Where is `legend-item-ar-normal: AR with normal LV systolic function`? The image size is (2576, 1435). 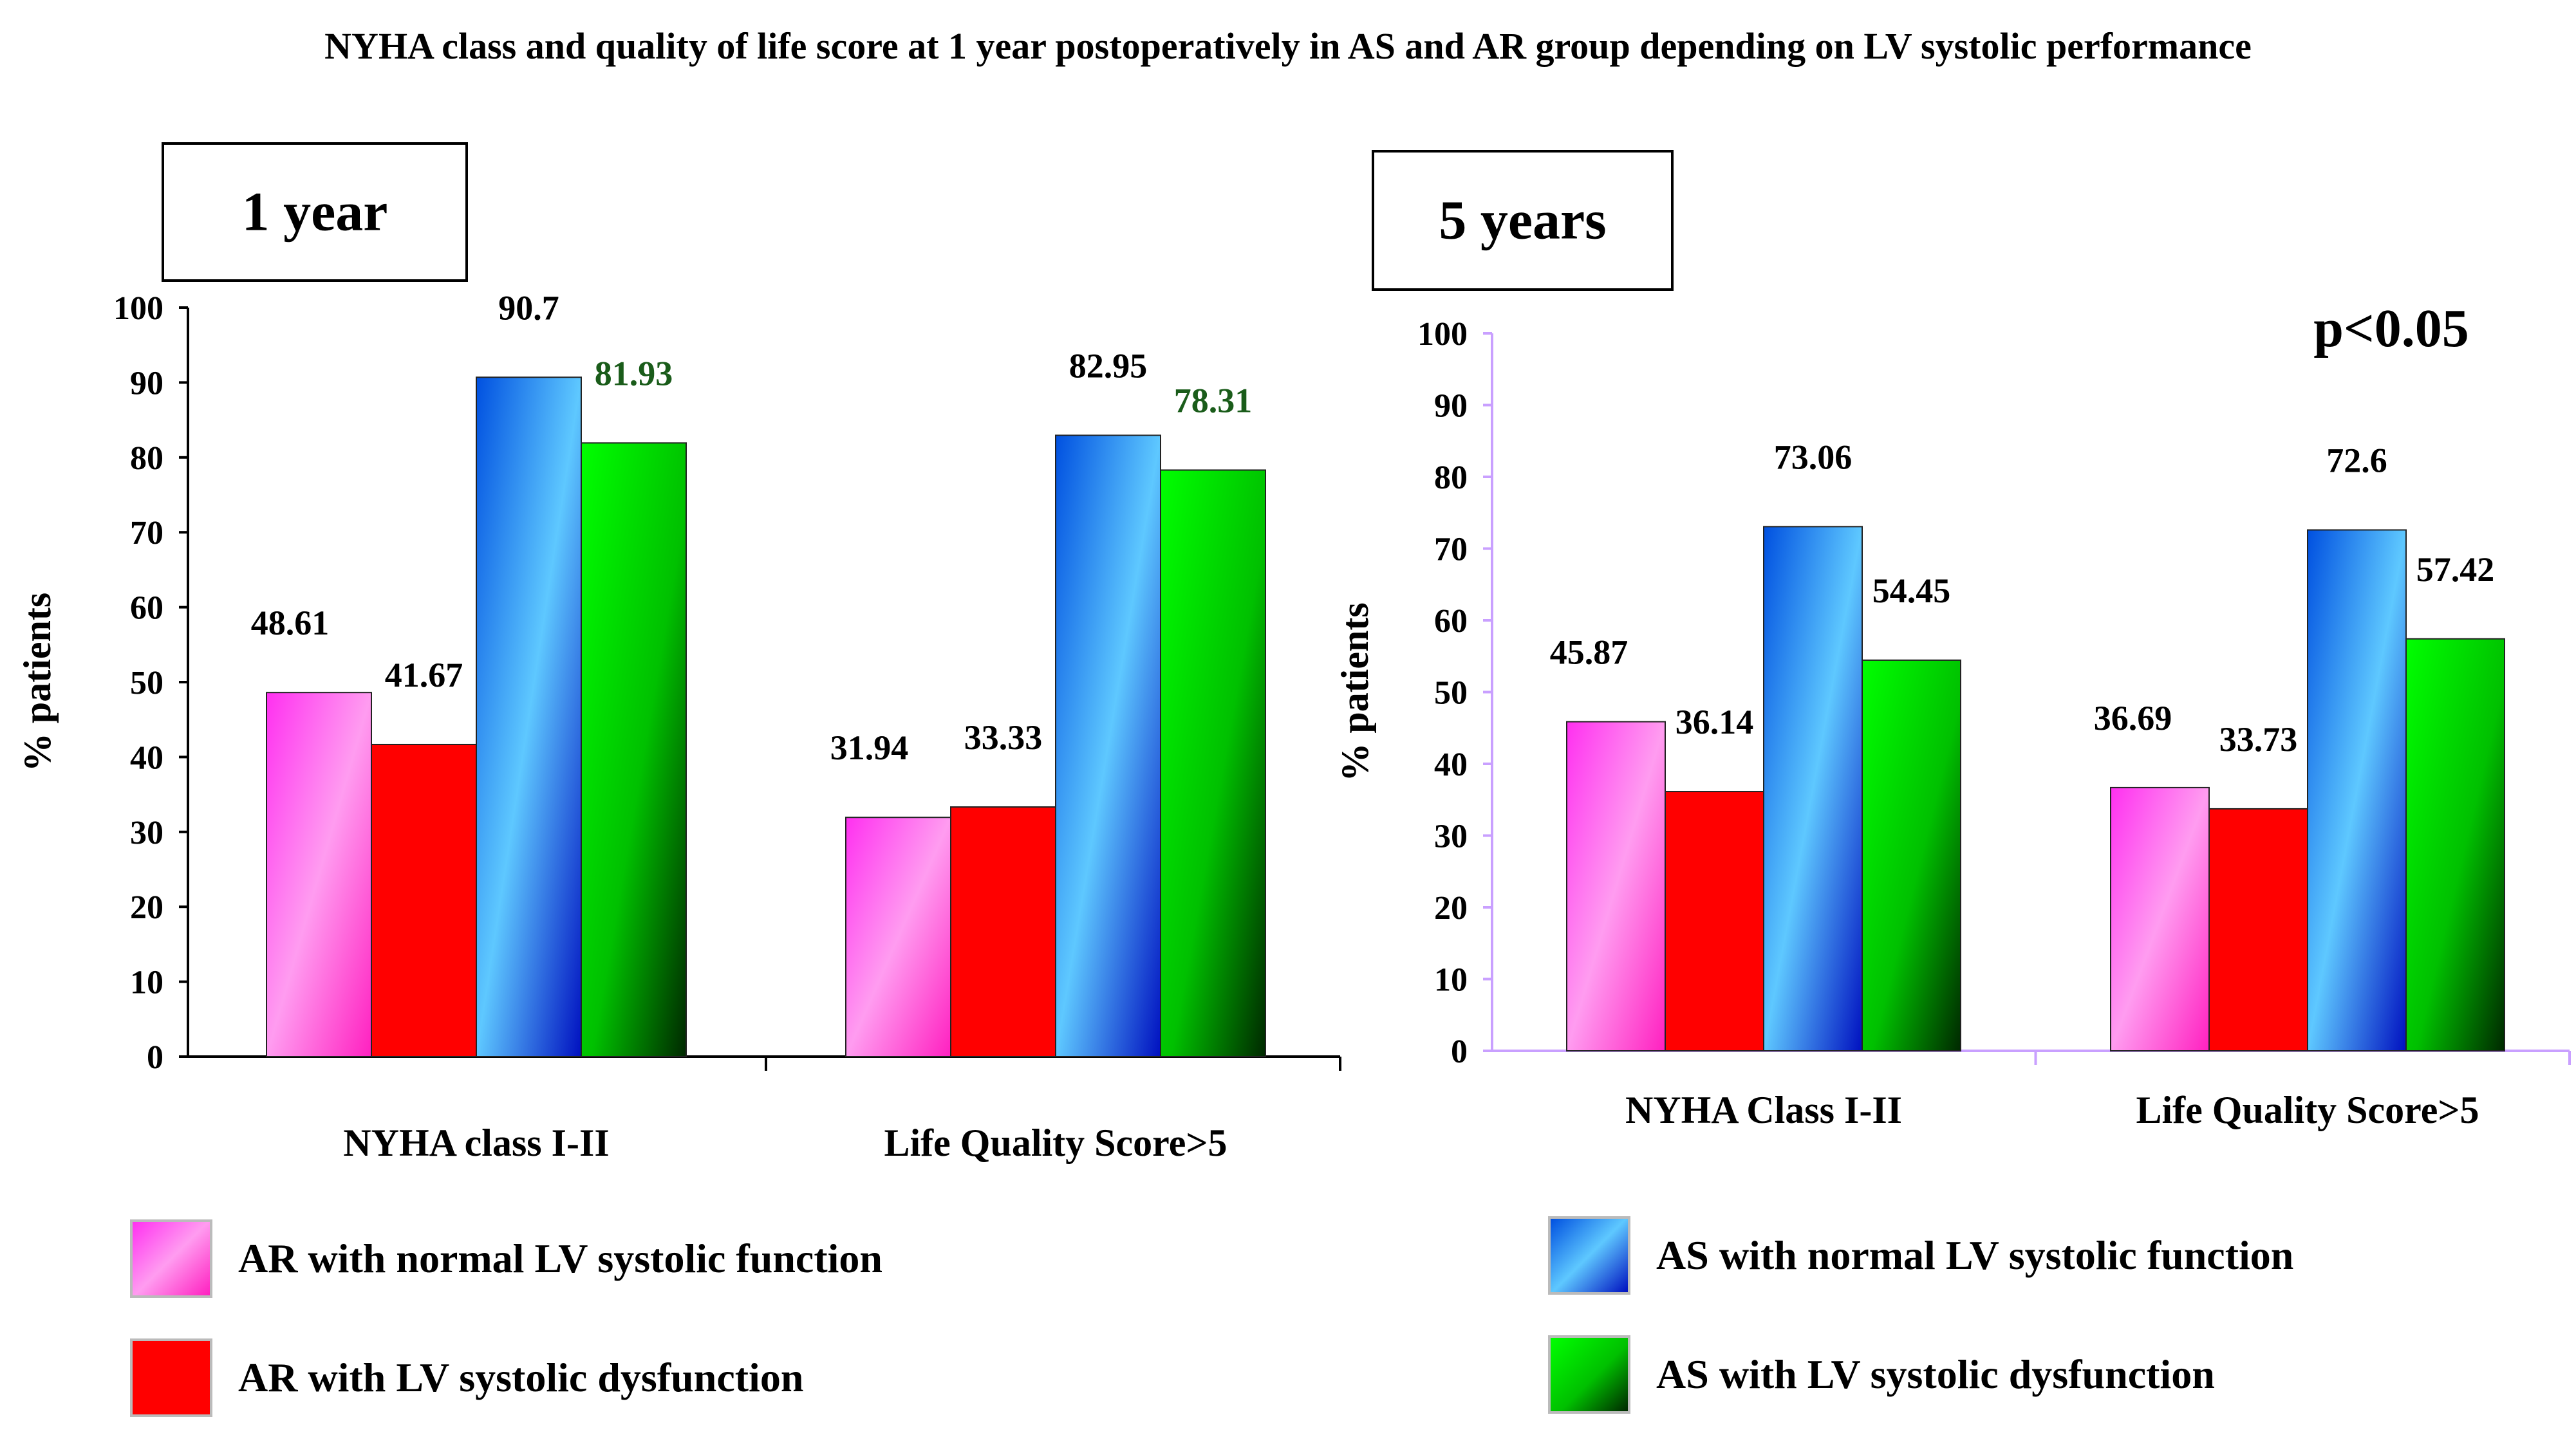
legend-item-ar-normal: AR with normal LV systolic function is located at coordinates (506, 1258).